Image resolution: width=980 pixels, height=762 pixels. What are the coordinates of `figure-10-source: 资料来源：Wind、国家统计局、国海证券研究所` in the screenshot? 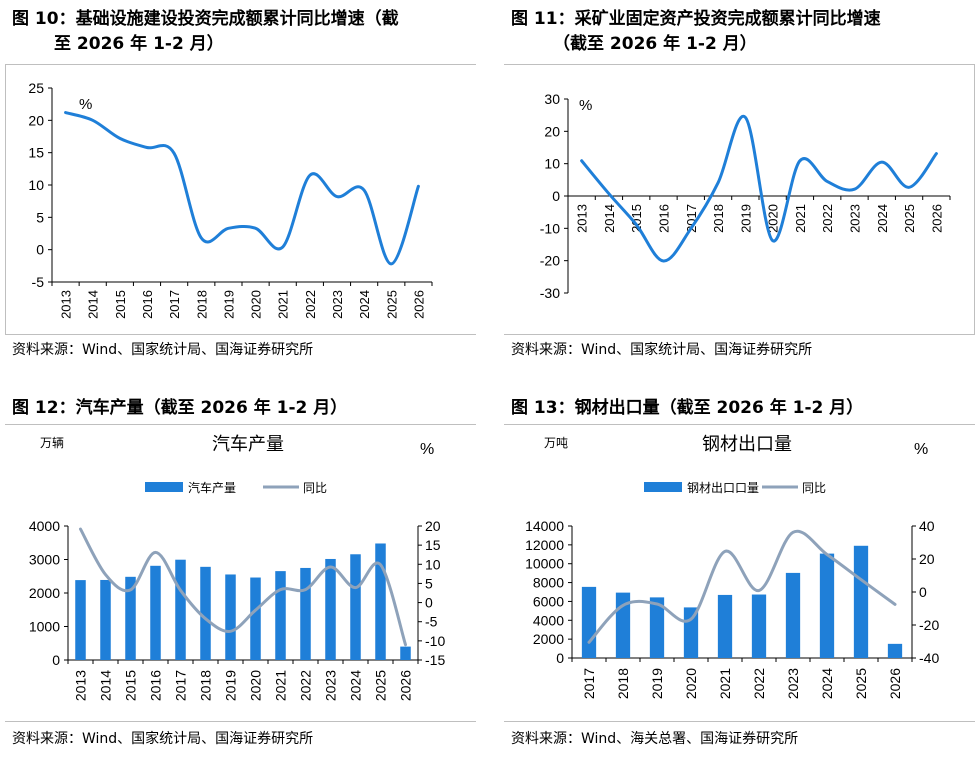 It's located at (163, 350).